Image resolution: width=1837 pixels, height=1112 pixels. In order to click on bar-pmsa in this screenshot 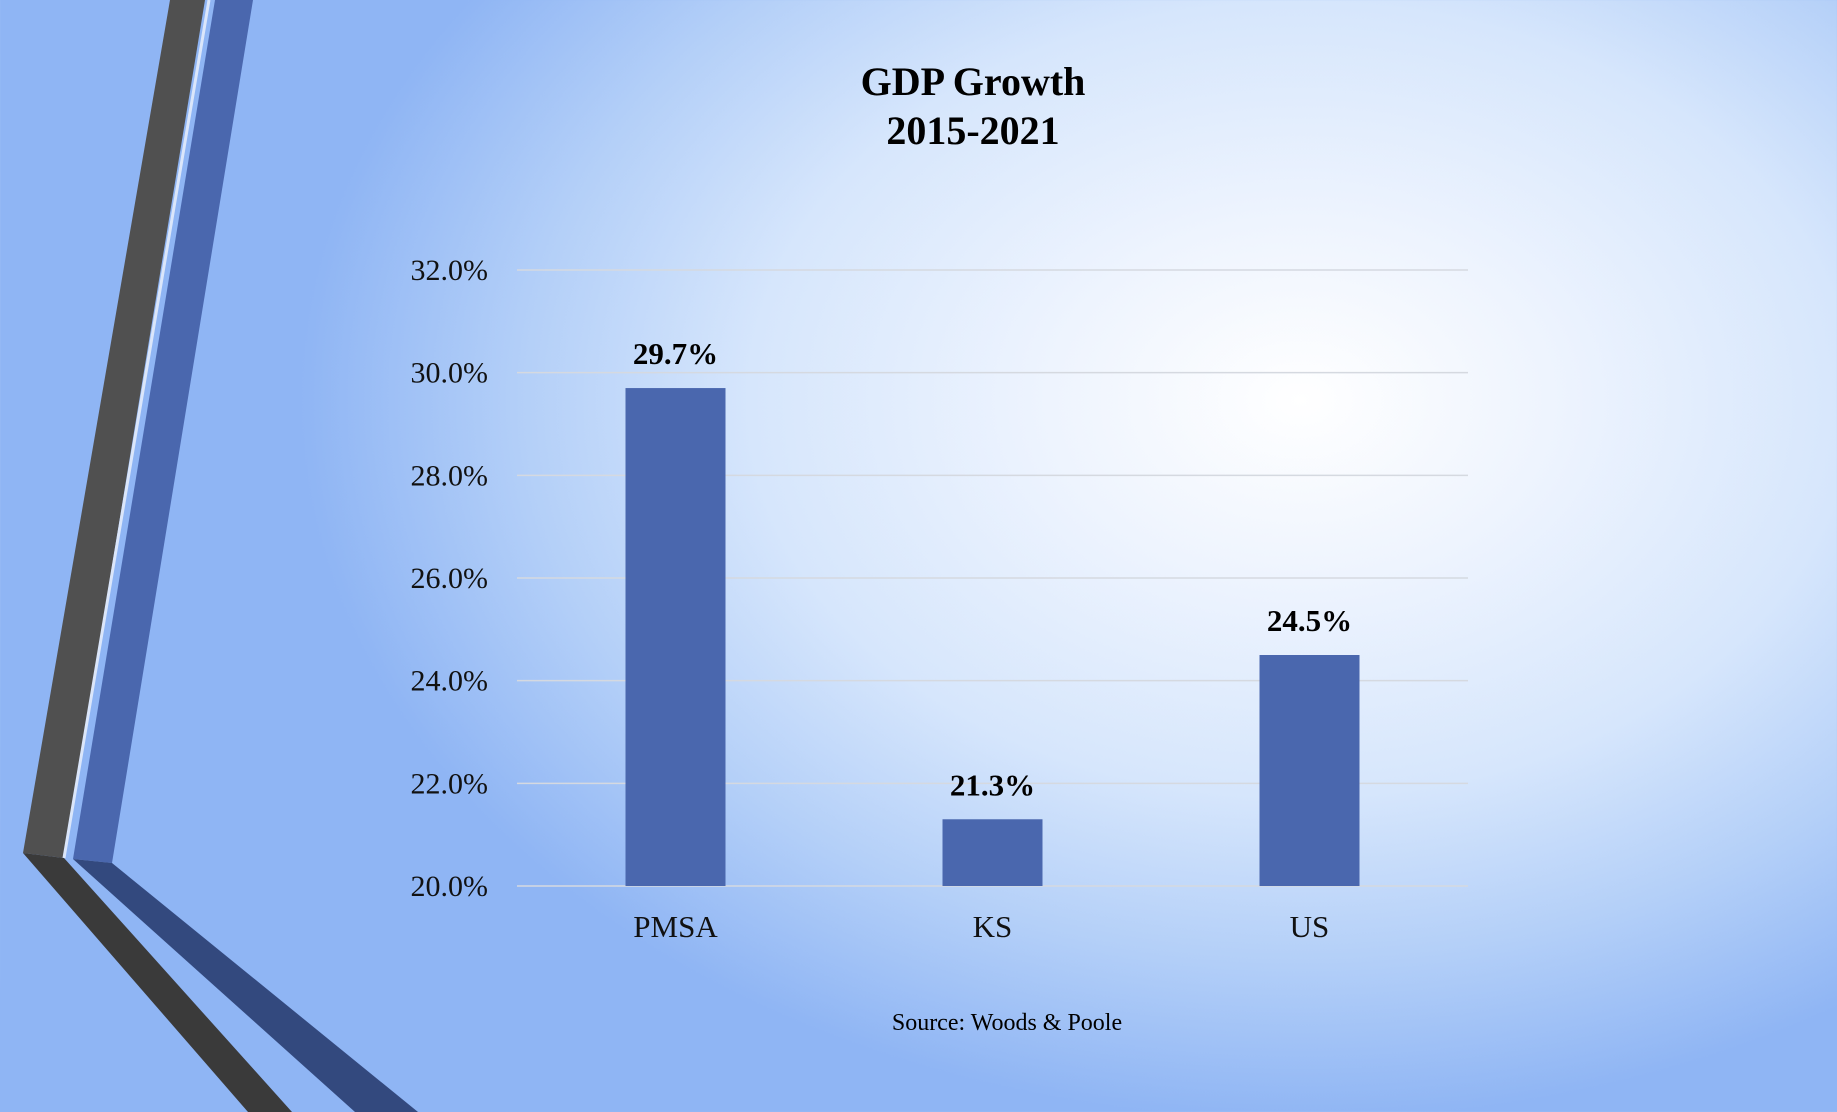, I will do `click(675, 637)`.